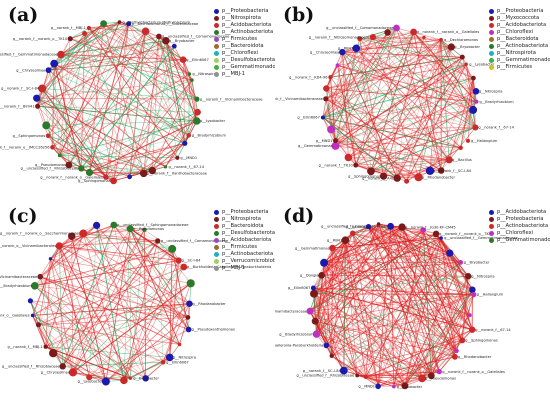  Describe the element at coordinates (50, 169) in the screenshot. I see `node-label: g__unclassified_f__Rhizobiaceae` at that location.